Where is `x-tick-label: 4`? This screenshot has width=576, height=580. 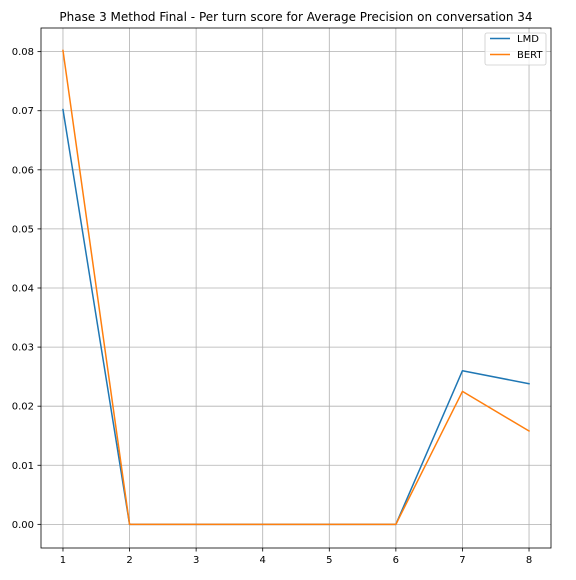 x-tick-label: 4 is located at coordinates (263, 560).